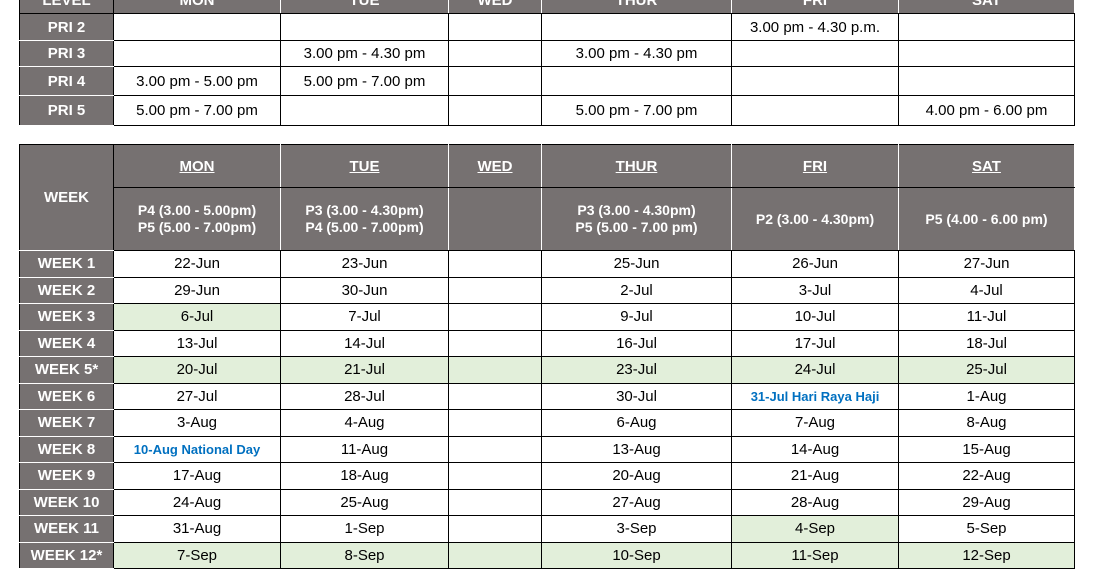  What do you see at coordinates (986, 529) in the screenshot?
I see `date-cell: 5-Sep` at bounding box center [986, 529].